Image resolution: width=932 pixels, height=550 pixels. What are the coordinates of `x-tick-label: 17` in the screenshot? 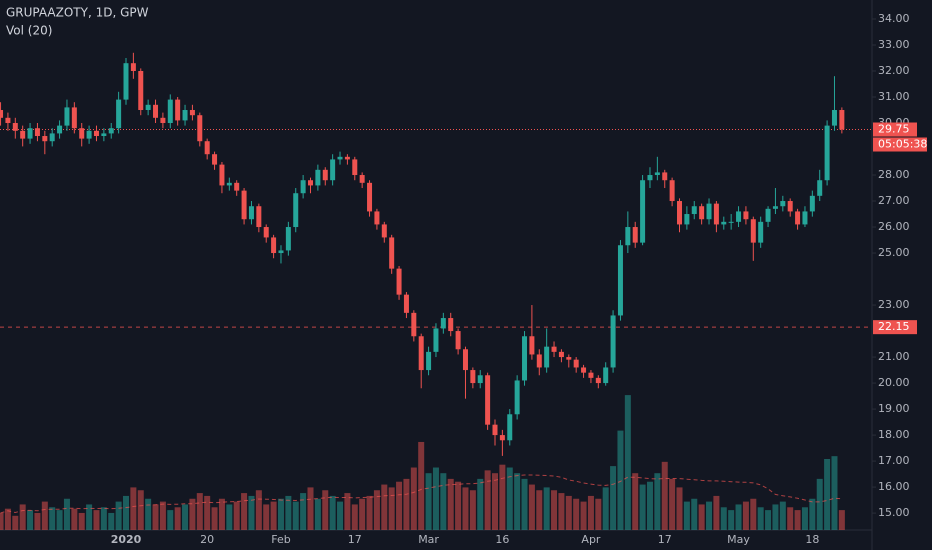 It's located at (665, 539).